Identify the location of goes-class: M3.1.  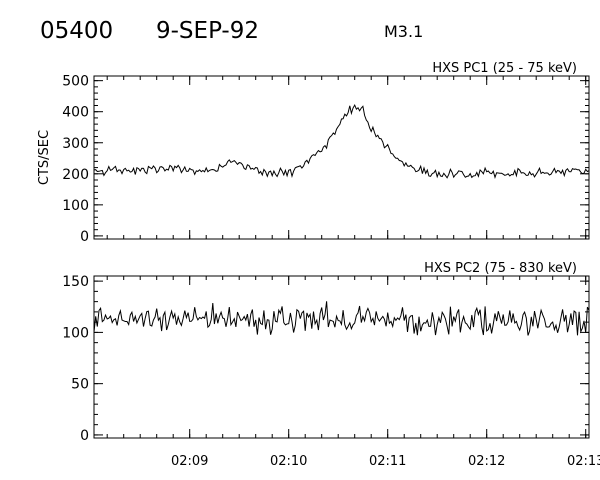
(404, 31).